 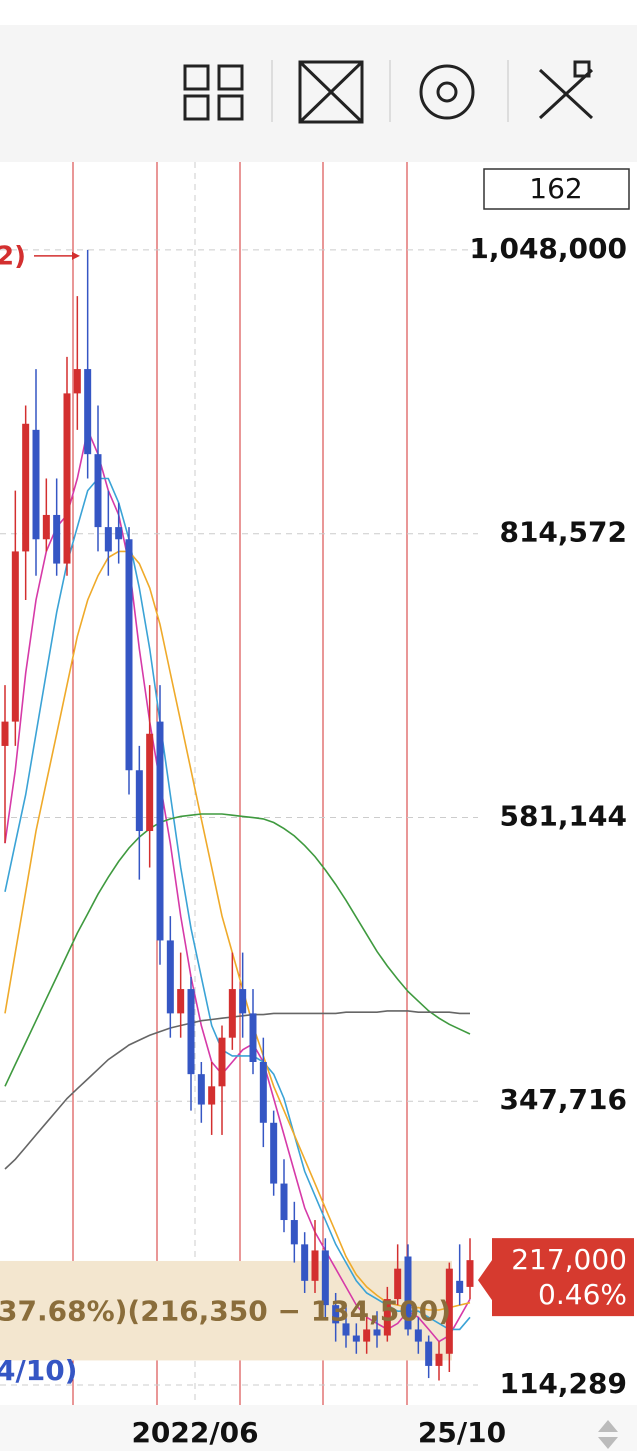 What do you see at coordinates (331, 92) in the screenshot?
I see `fullscreen-button` at bounding box center [331, 92].